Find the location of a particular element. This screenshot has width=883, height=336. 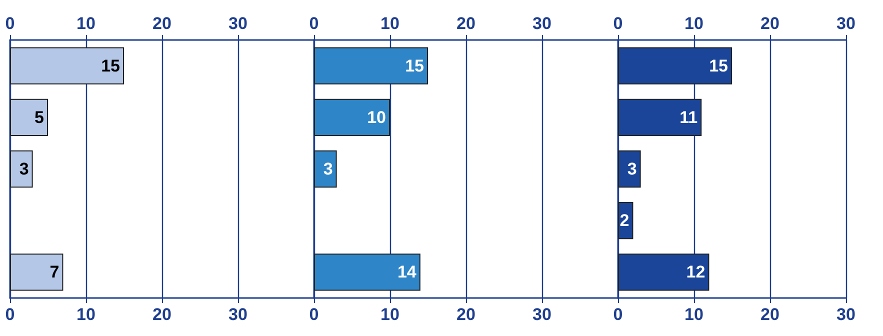

data-label: 12 is located at coordinates (696, 272).